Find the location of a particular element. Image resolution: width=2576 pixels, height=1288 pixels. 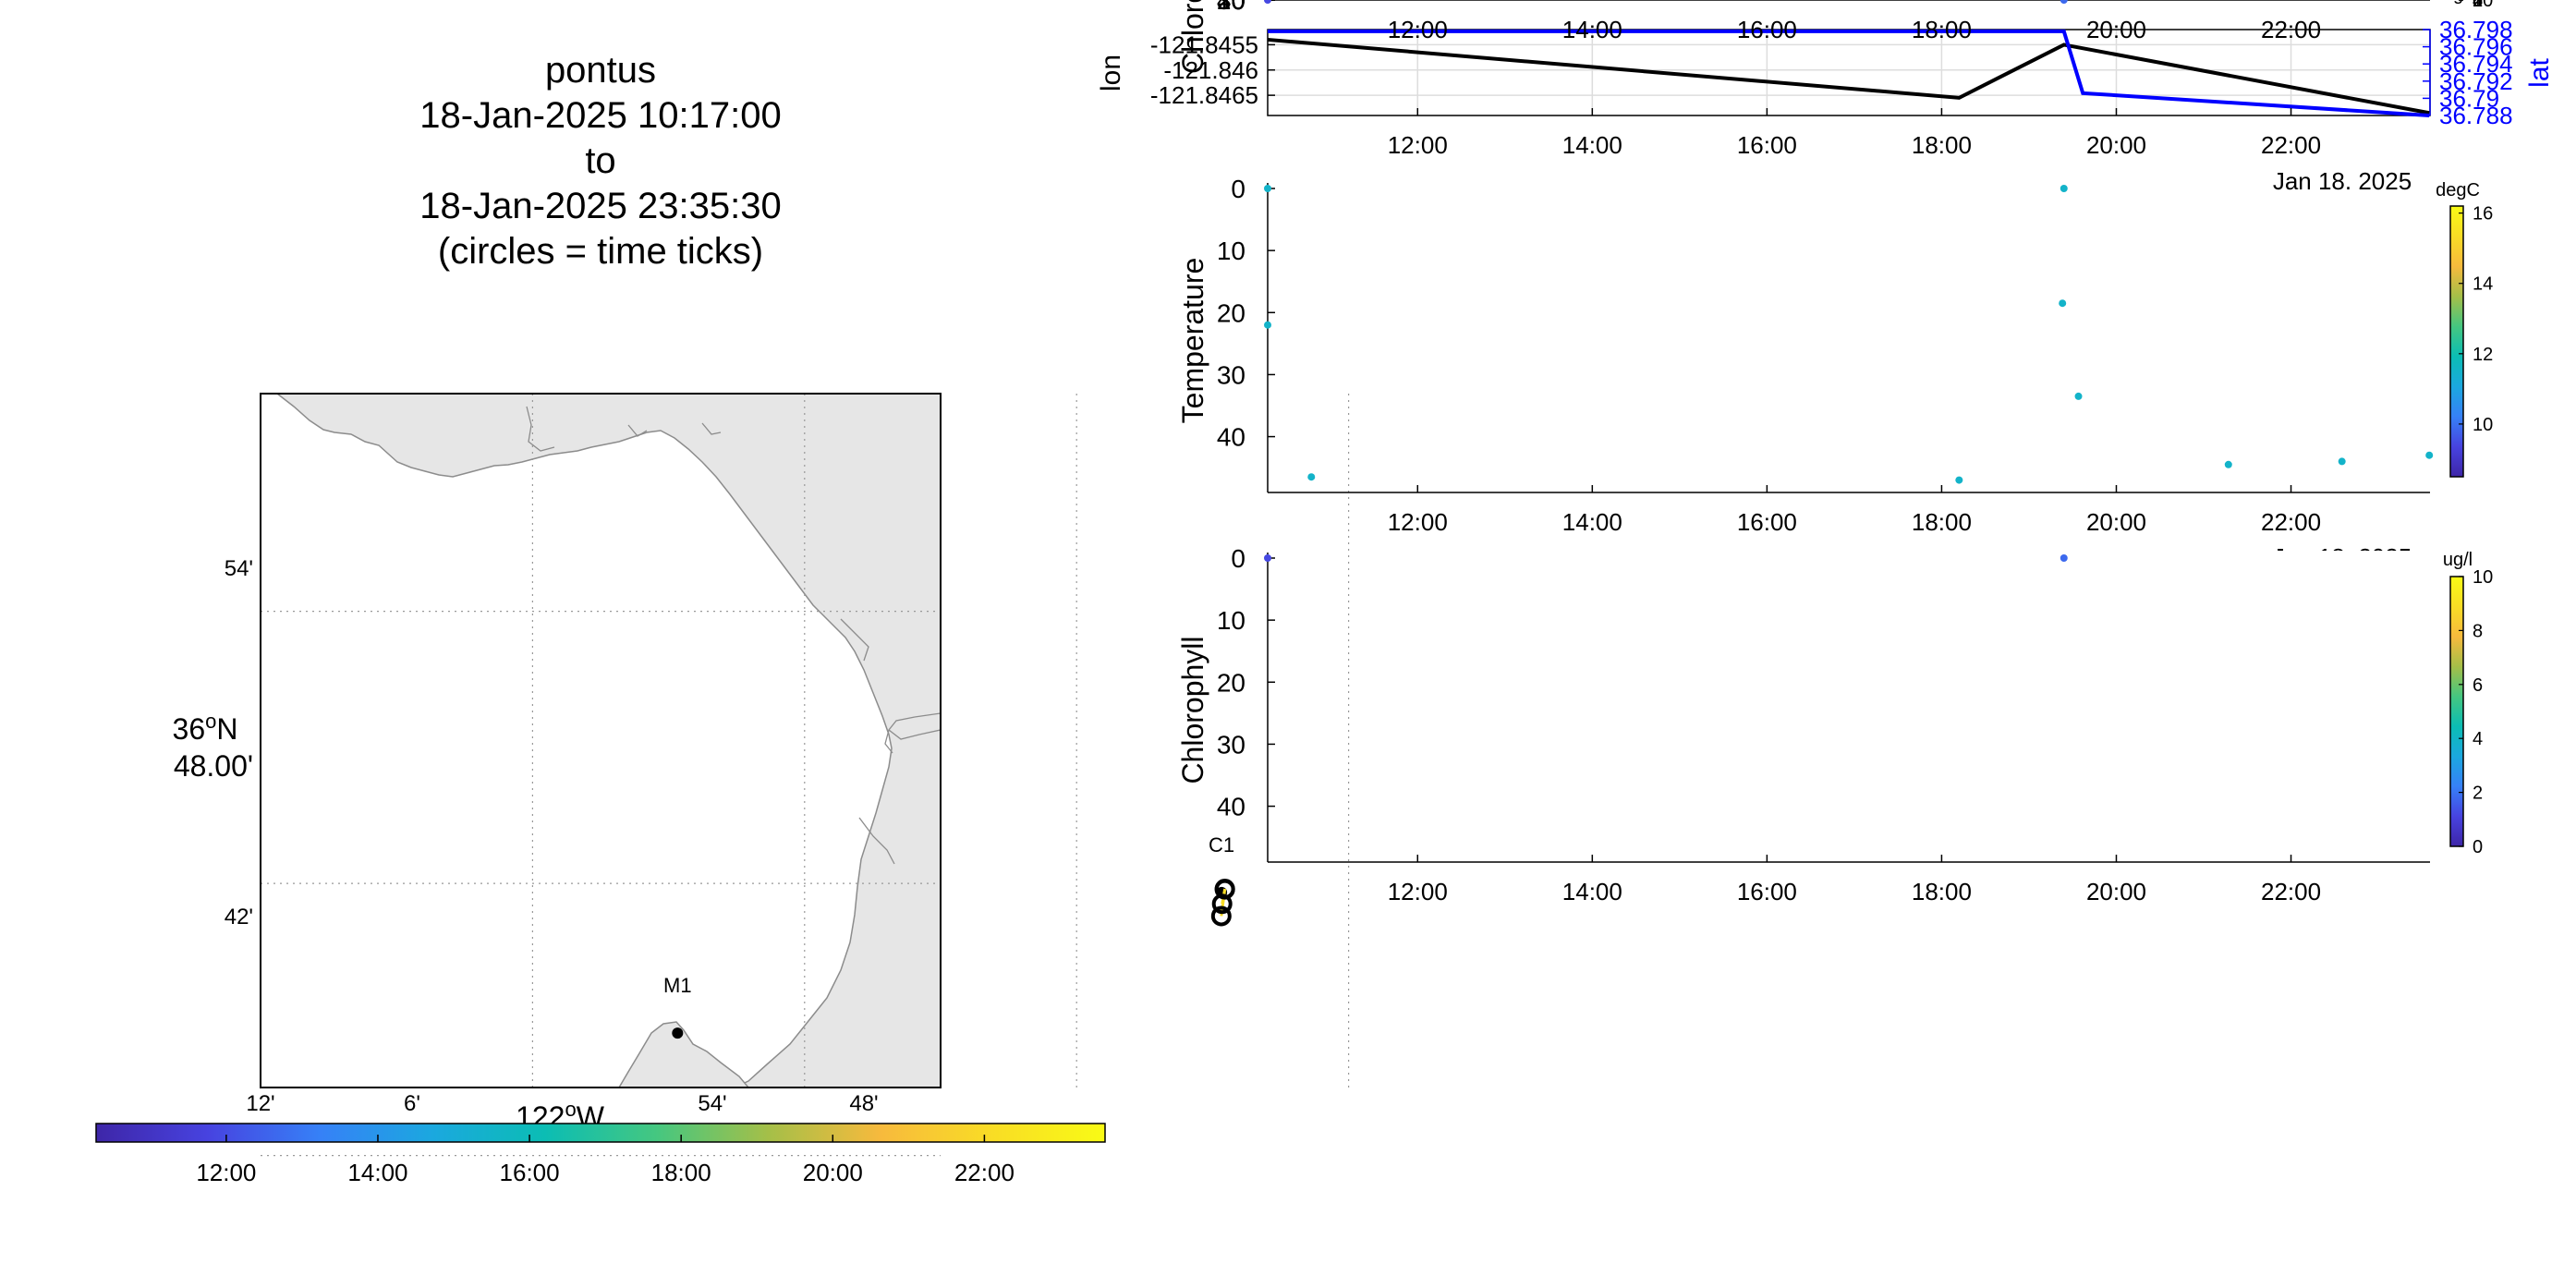

chlorophyll-dup-ylabel: Chlorophyll is located at coordinates (1192, 37).